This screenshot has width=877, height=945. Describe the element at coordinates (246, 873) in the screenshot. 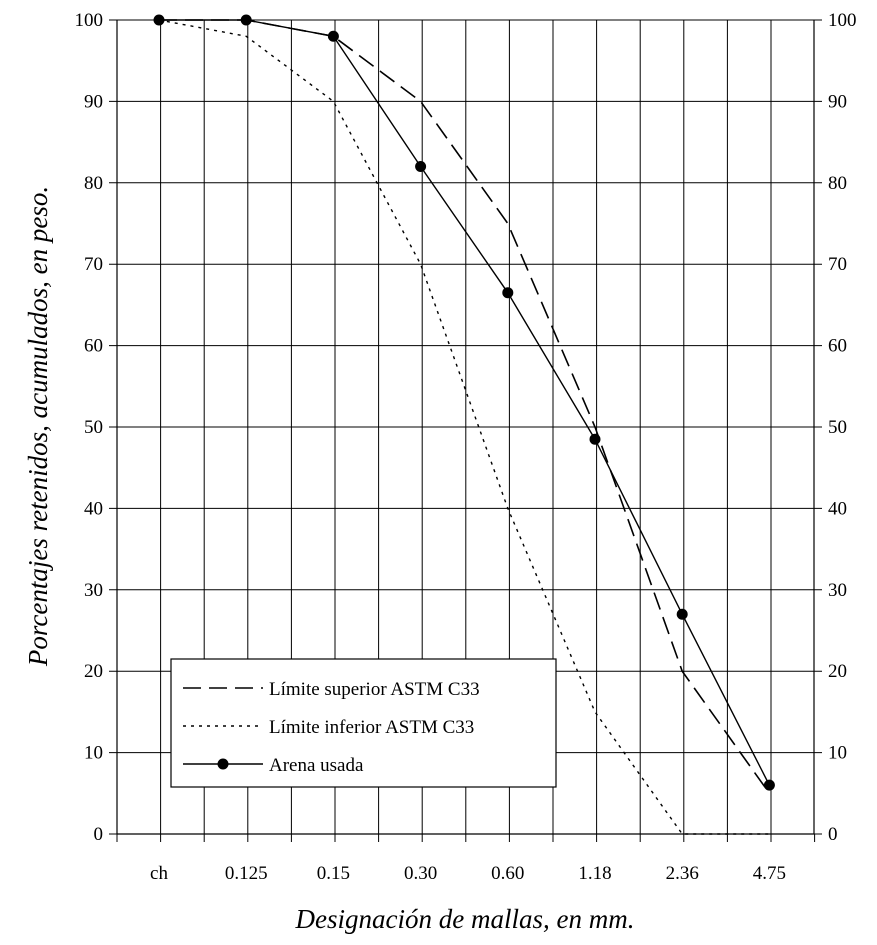

I see `x-tick-label: 0.125` at that location.